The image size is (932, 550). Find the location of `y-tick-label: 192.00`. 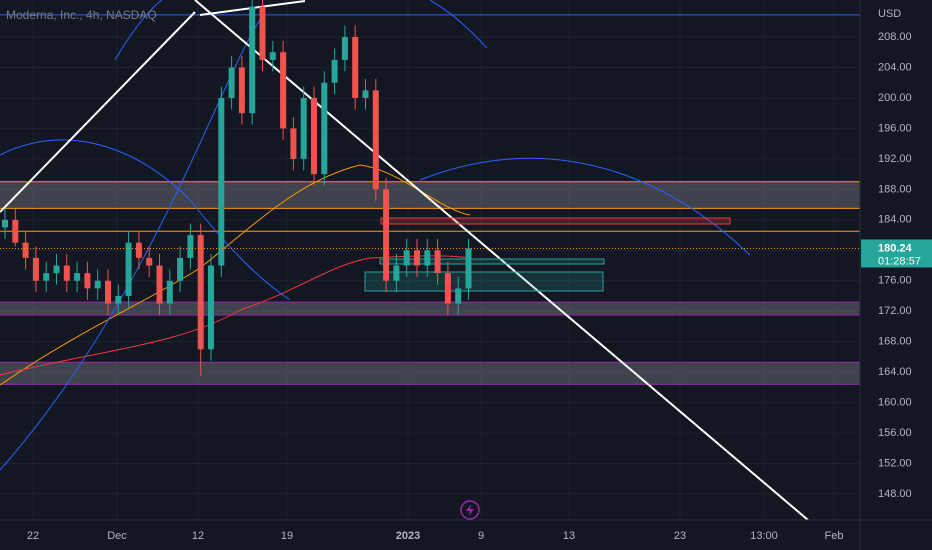

y-tick-label: 192.00 is located at coordinates (895, 159).